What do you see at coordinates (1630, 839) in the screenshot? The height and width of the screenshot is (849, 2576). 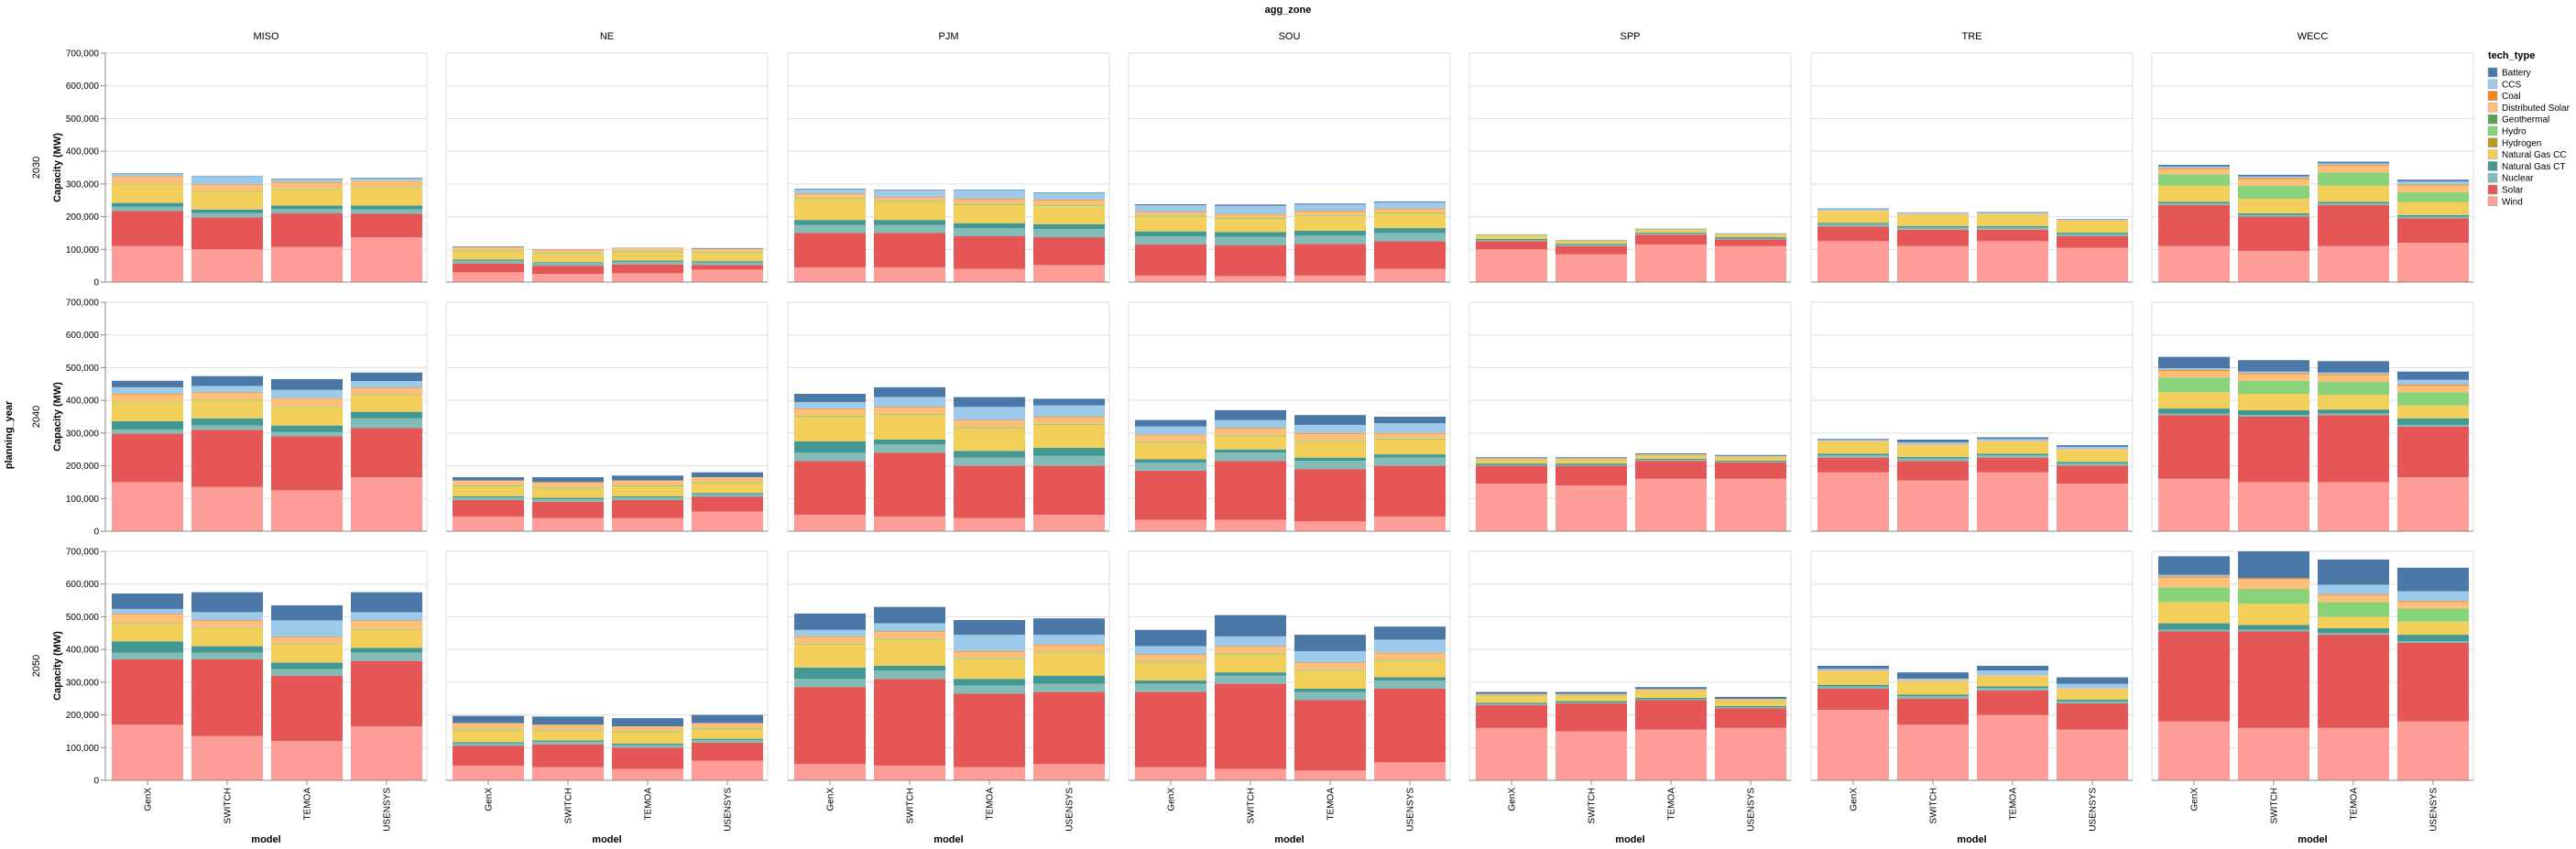 I see `x-axis-label: model` at bounding box center [1630, 839].